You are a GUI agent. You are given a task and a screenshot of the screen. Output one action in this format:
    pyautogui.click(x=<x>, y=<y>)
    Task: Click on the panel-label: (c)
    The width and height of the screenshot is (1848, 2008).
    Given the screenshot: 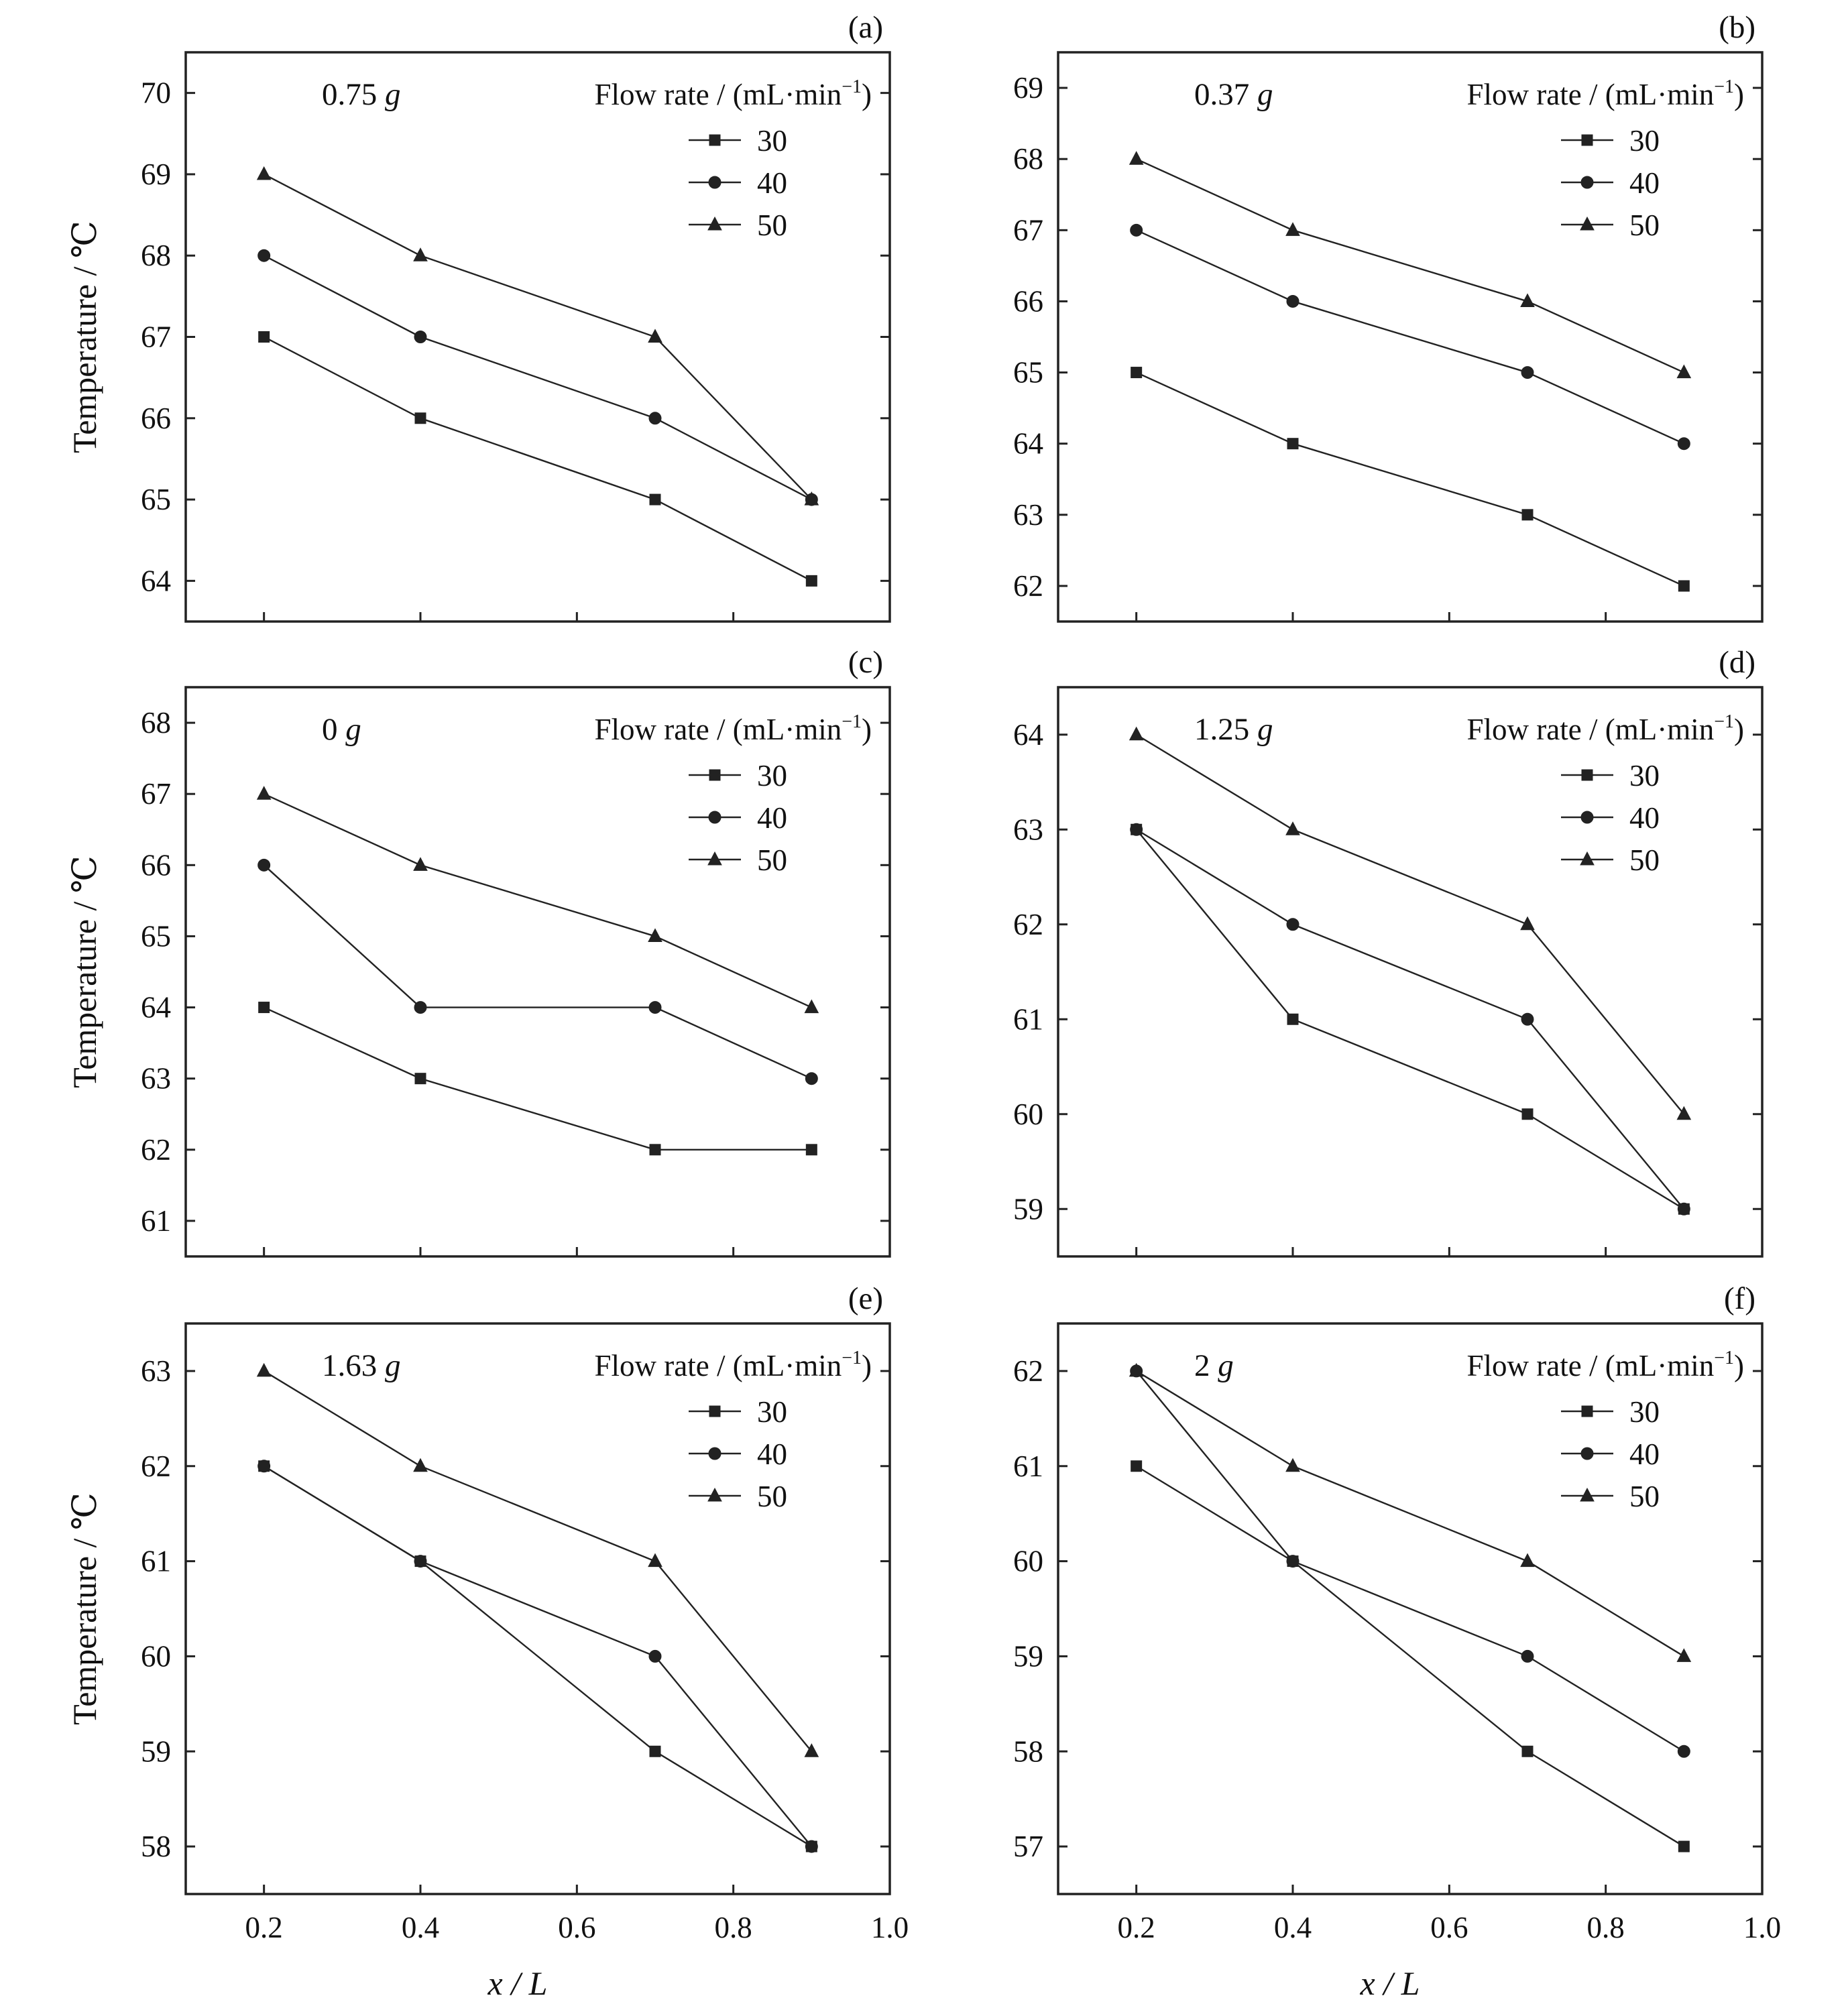 What is the action you would take?
    pyautogui.click(x=865, y=662)
    